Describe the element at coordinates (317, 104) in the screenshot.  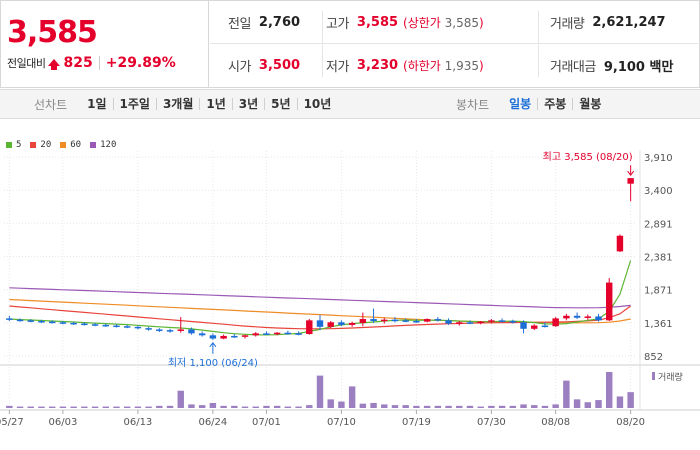
I see `line-period-tab: 10년` at that location.